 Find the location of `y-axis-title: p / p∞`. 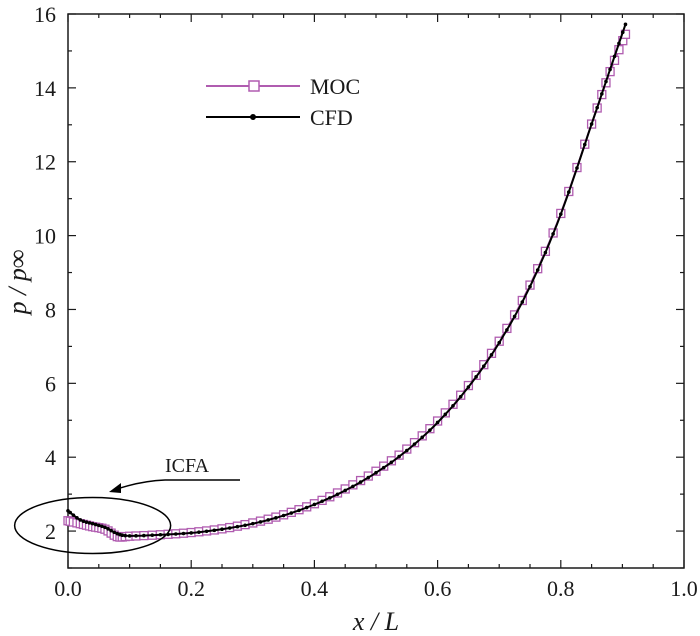

y-axis-title: p / p∞ is located at coordinates (17, 283).